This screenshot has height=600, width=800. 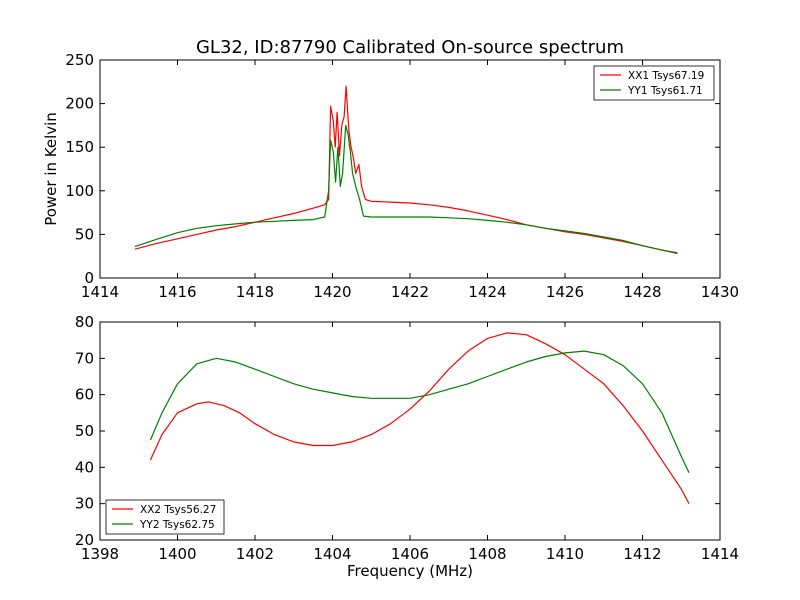 What do you see at coordinates (177, 554) in the screenshot?
I see `x-tick-label: 1400` at bounding box center [177, 554].